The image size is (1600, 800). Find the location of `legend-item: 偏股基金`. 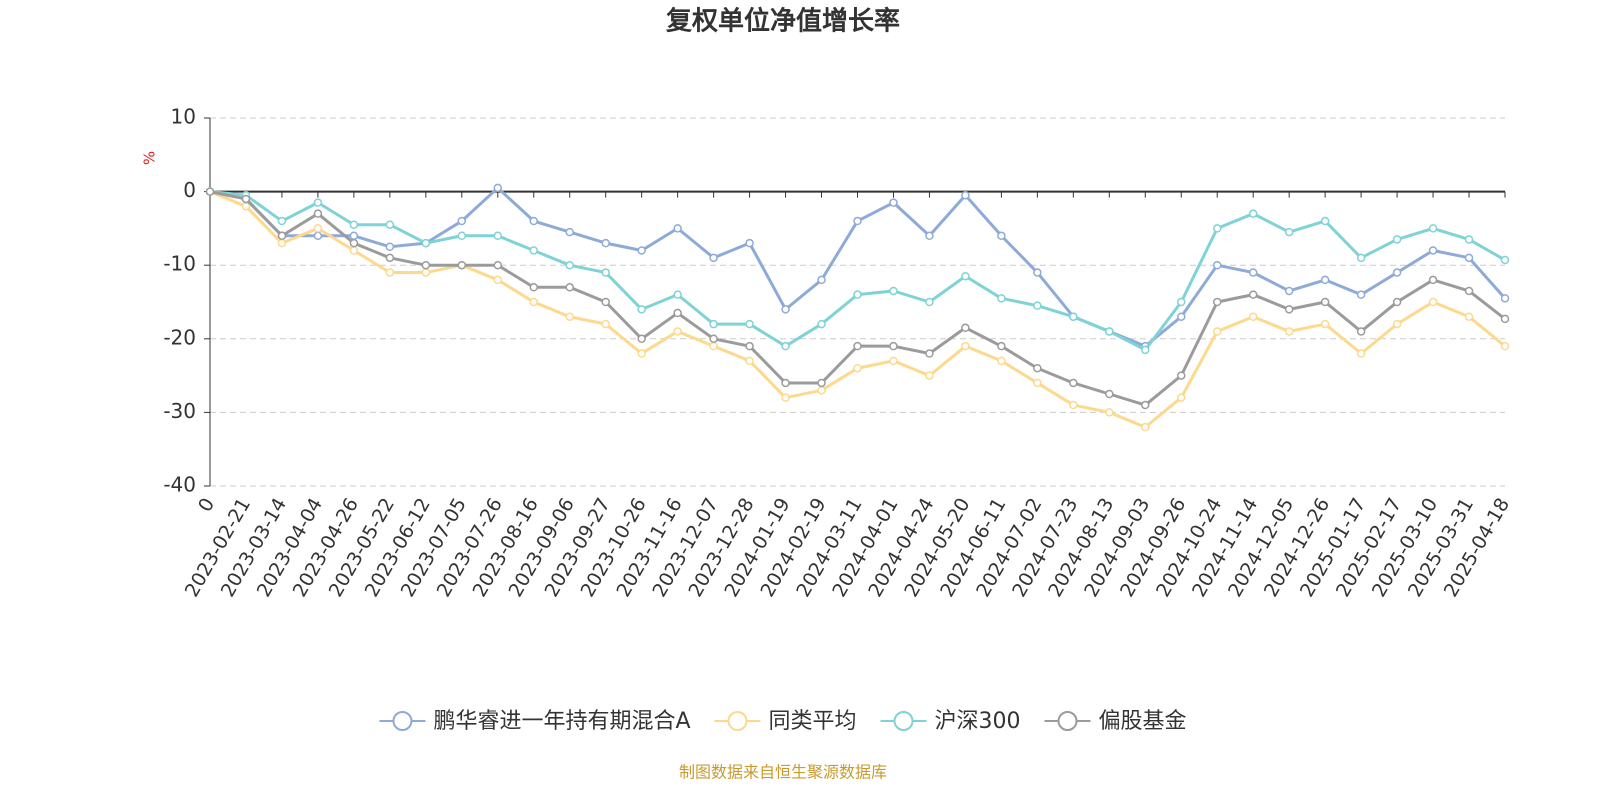

legend-item: 偏股基金 is located at coordinates (1115, 721).